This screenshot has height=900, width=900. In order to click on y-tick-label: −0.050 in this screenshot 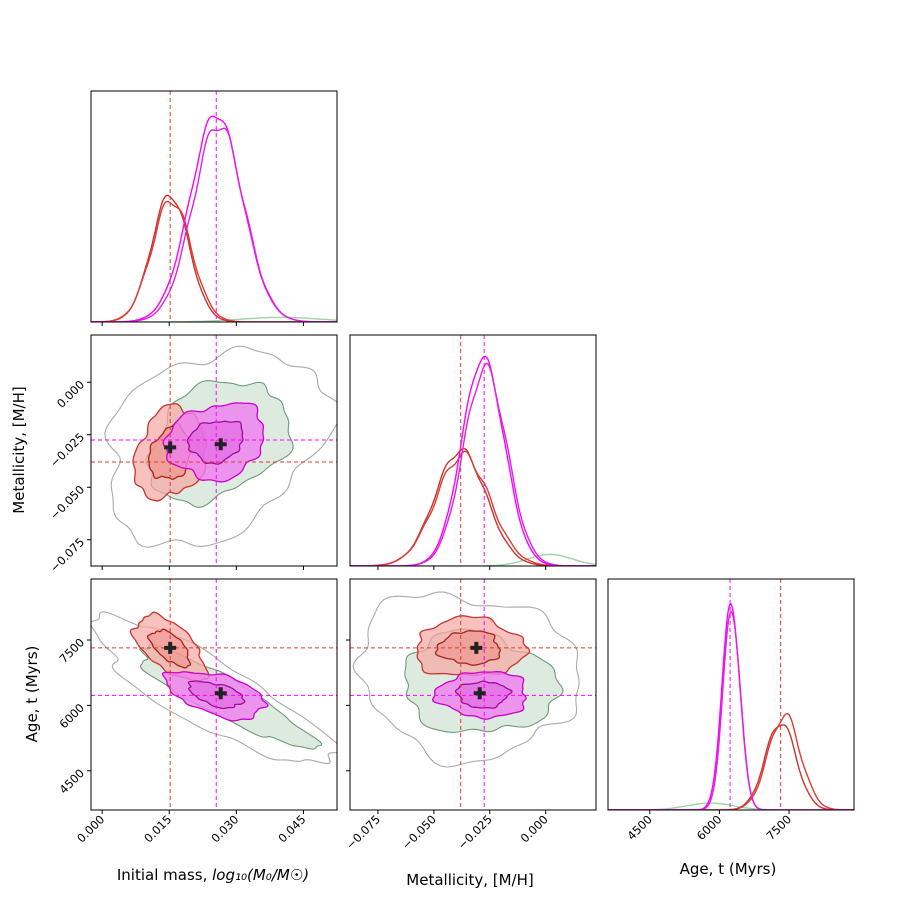, I will do `click(67, 502)`.